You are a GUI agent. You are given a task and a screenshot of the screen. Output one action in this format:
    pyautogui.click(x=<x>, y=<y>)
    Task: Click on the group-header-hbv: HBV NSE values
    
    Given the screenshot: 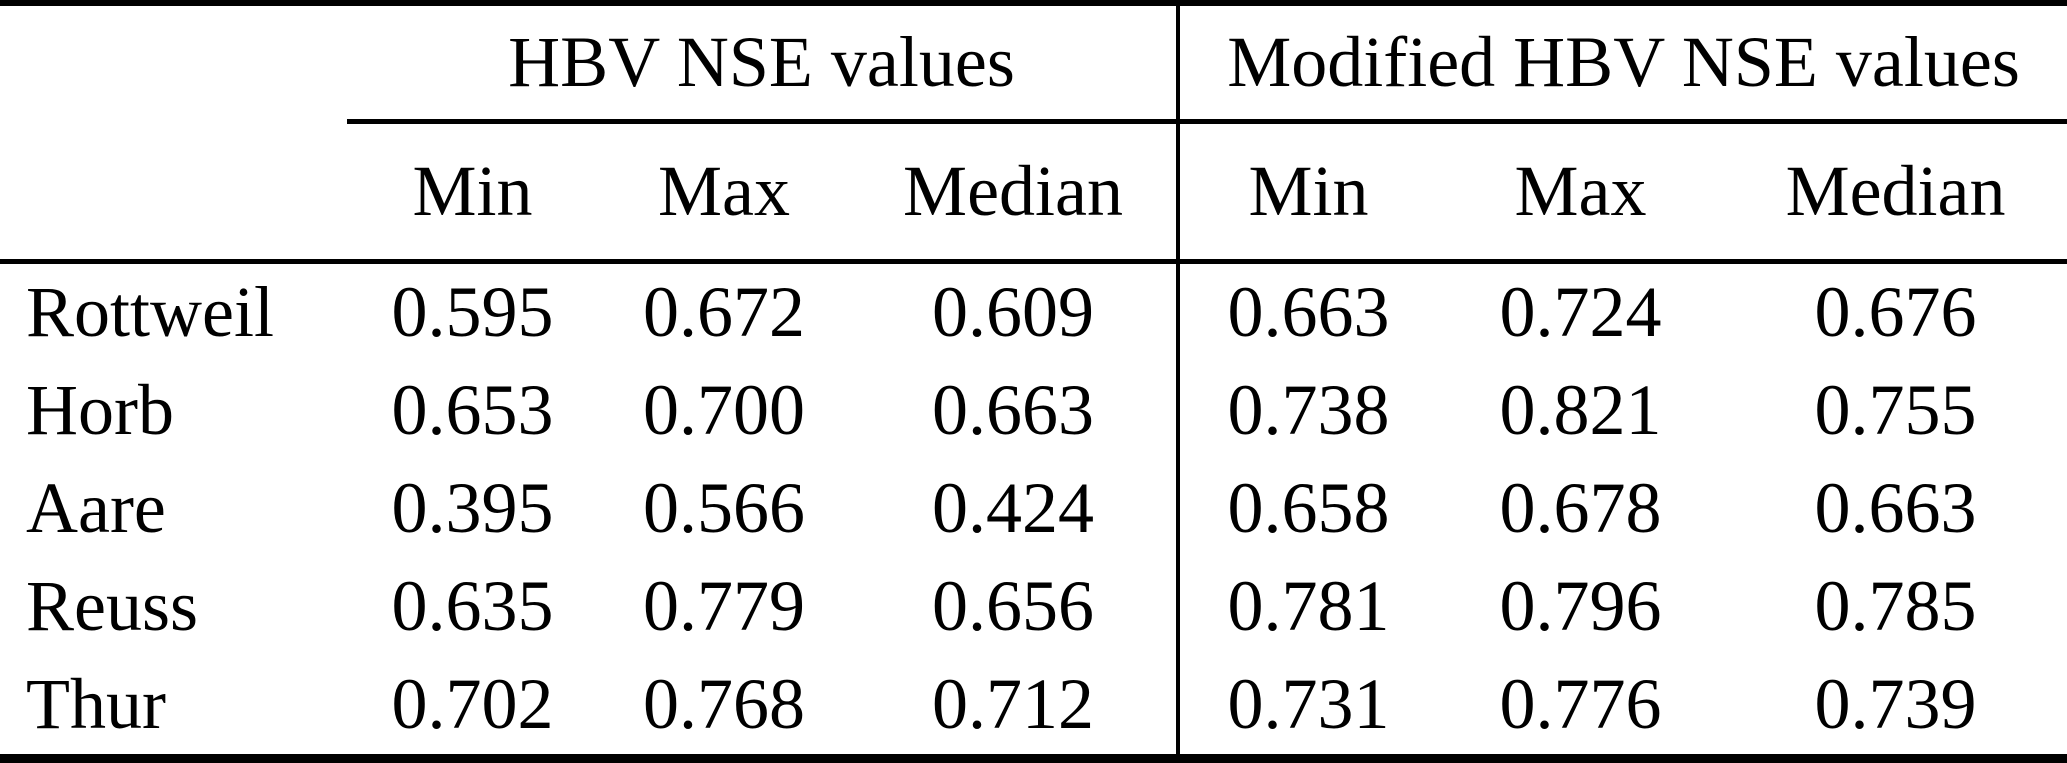 What is the action you would take?
    pyautogui.click(x=763, y=63)
    